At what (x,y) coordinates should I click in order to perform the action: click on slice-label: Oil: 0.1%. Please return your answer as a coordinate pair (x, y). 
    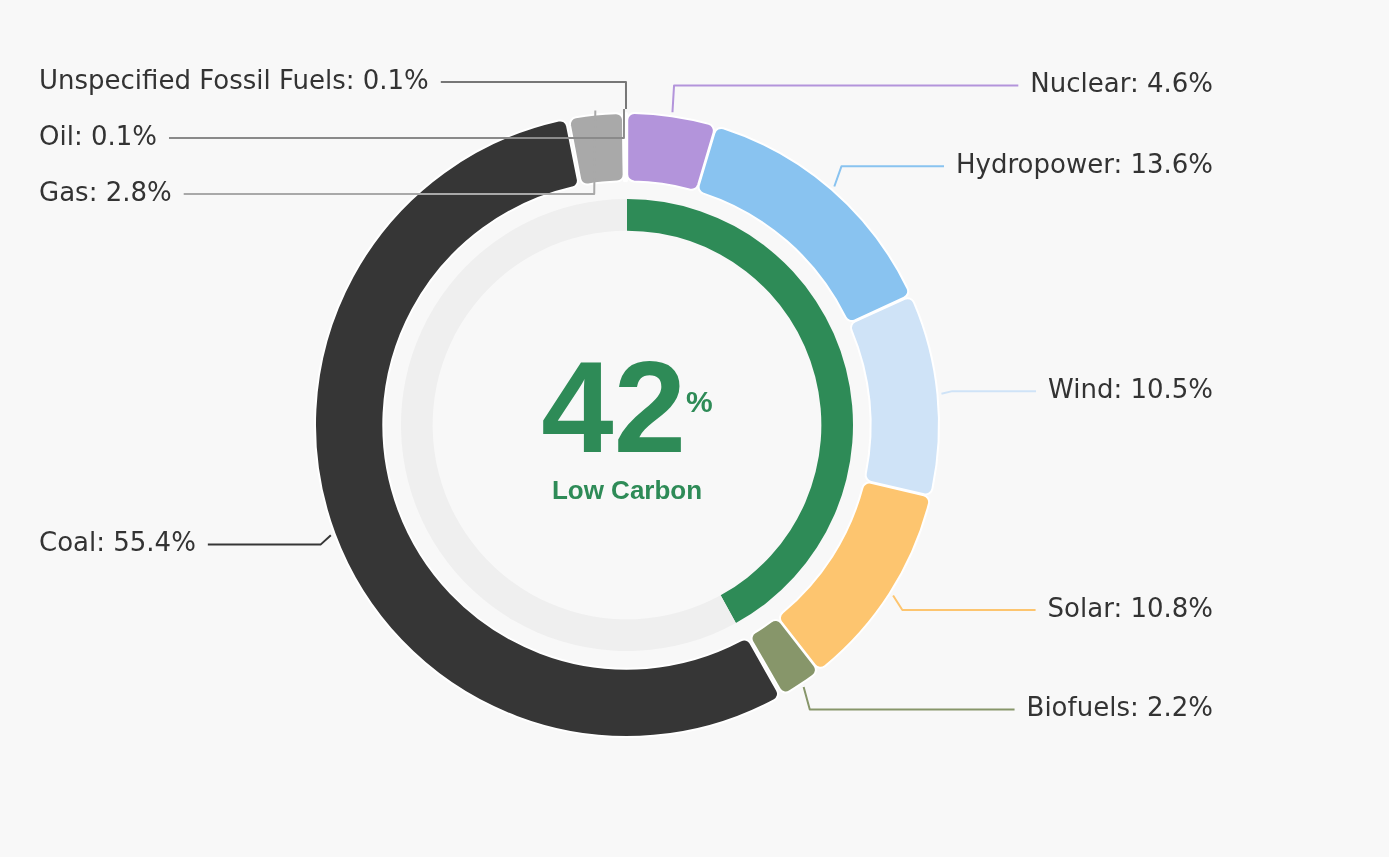
    Looking at the image, I should click on (98, 135).